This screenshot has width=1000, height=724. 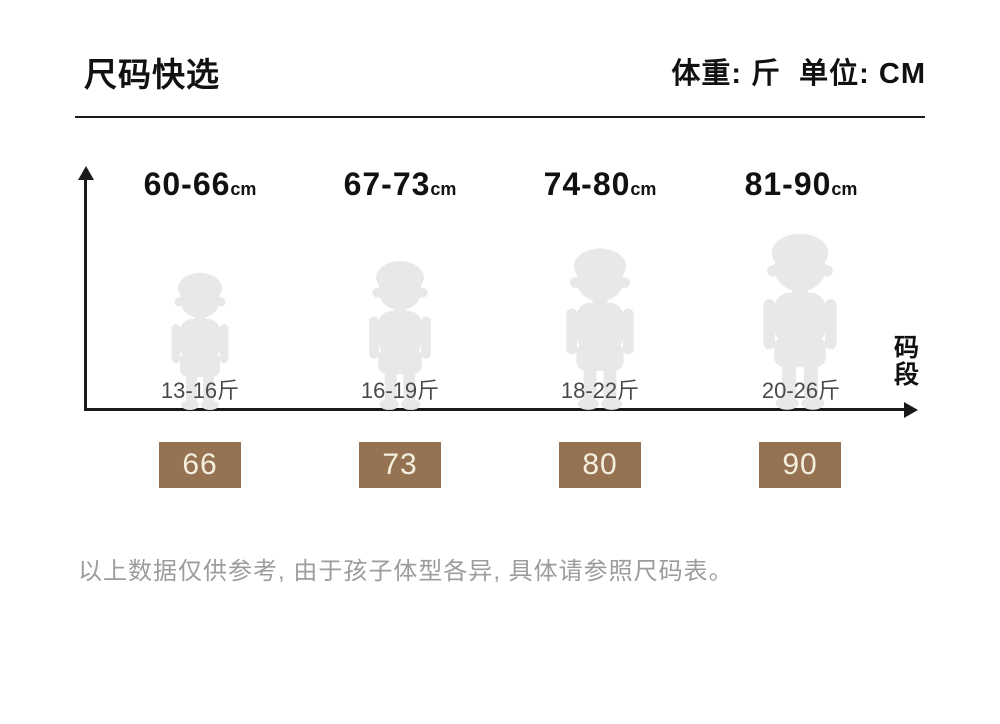 I want to click on x-axis-arrow-icon, so click(x=911, y=410).